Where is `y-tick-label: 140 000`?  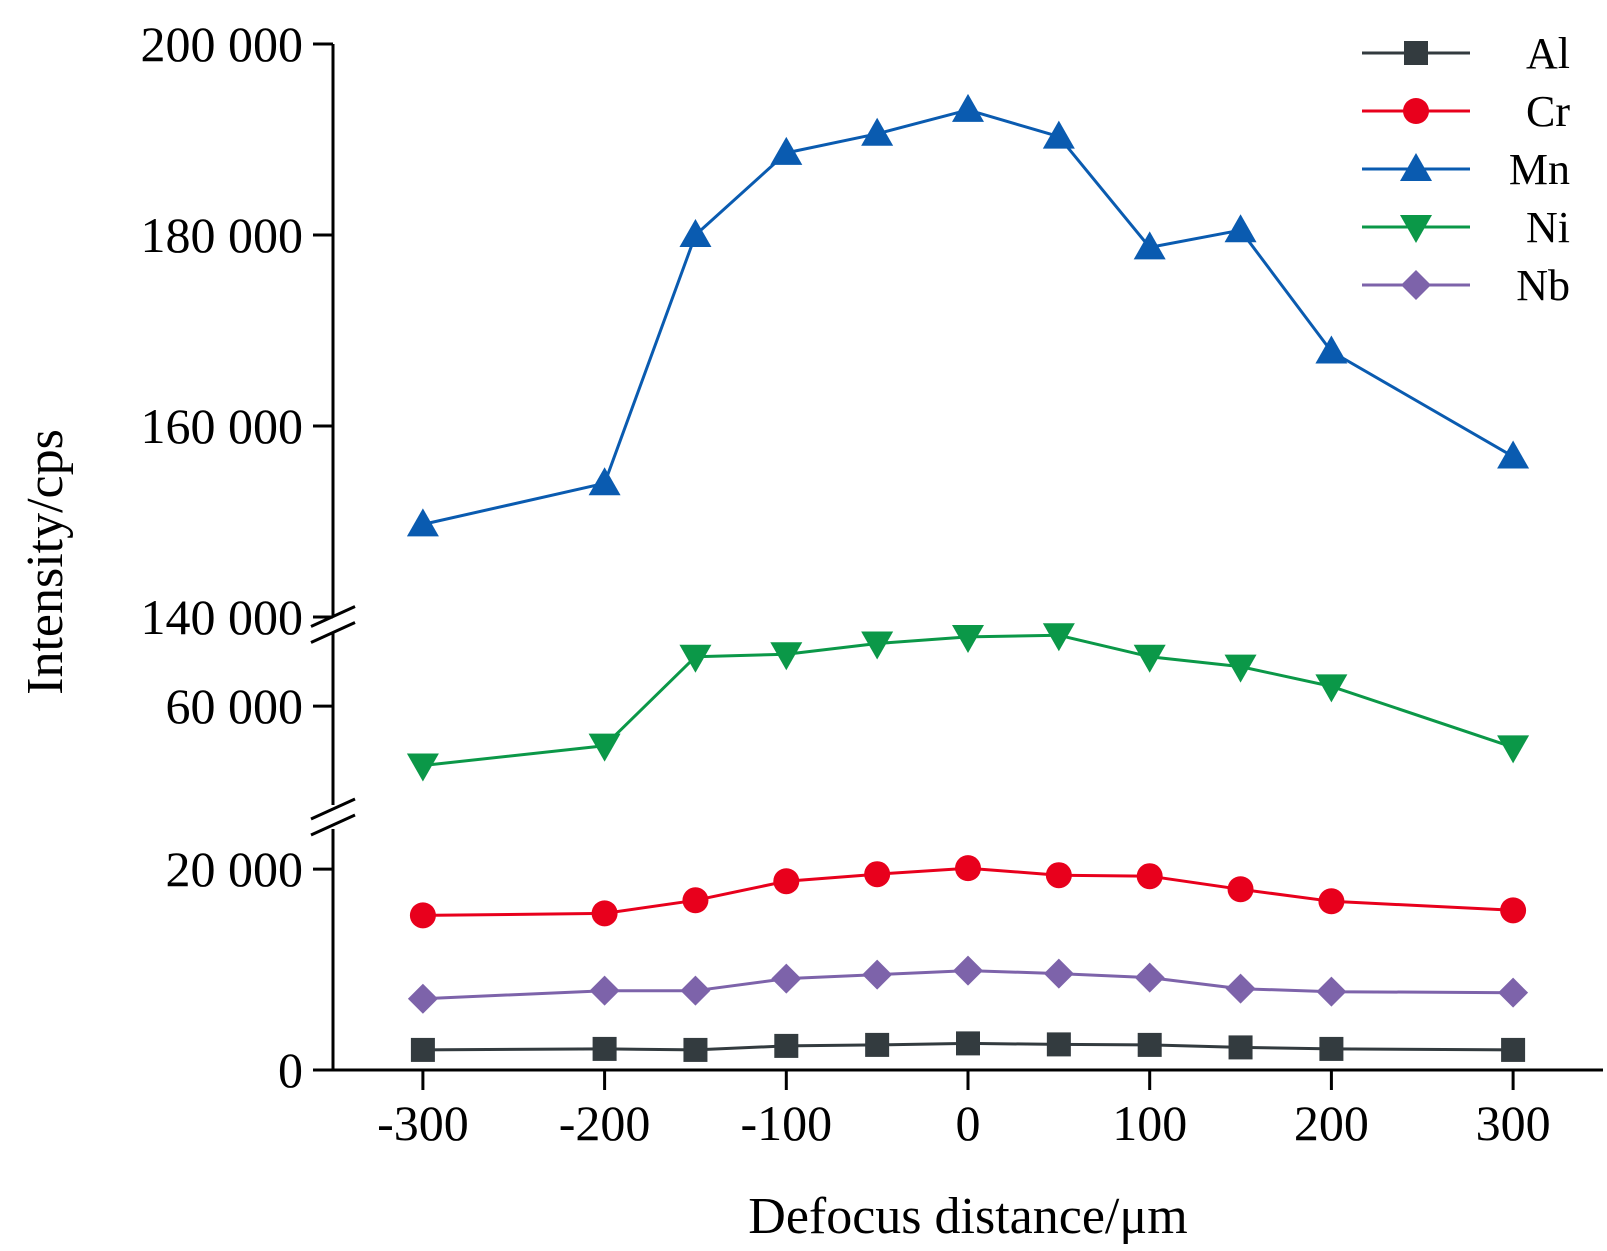 y-tick-label: 140 000 is located at coordinates (222, 617).